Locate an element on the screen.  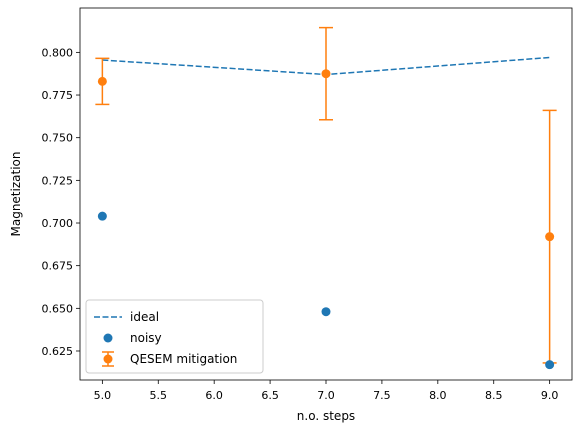
x-axis-label: n.o. steps is located at coordinates (326, 416).